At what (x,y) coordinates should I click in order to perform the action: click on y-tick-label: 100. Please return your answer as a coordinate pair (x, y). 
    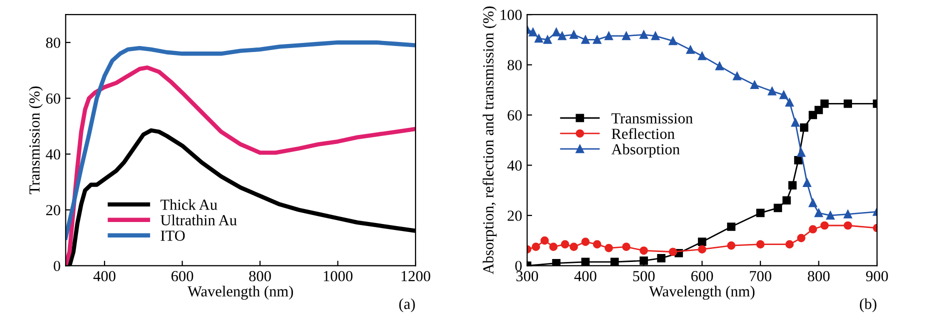
    Looking at the image, I should click on (511, 15).